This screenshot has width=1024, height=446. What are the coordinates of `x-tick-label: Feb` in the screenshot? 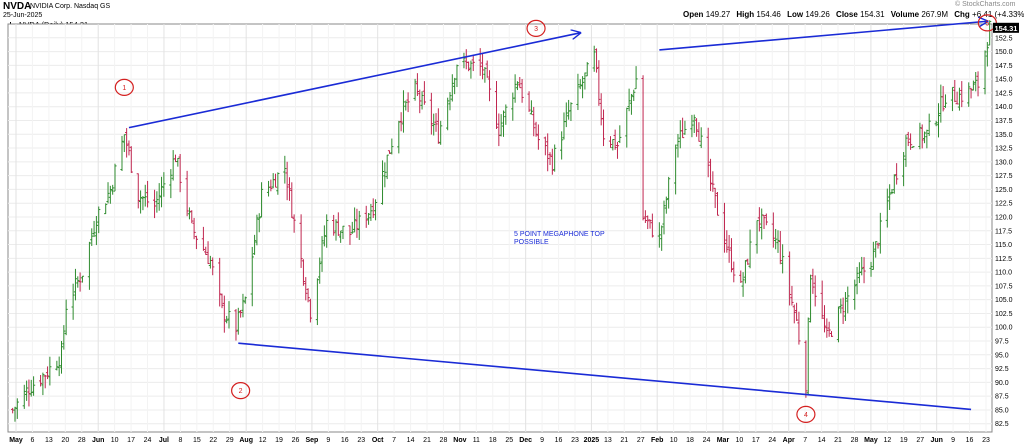 It's located at (657, 440).